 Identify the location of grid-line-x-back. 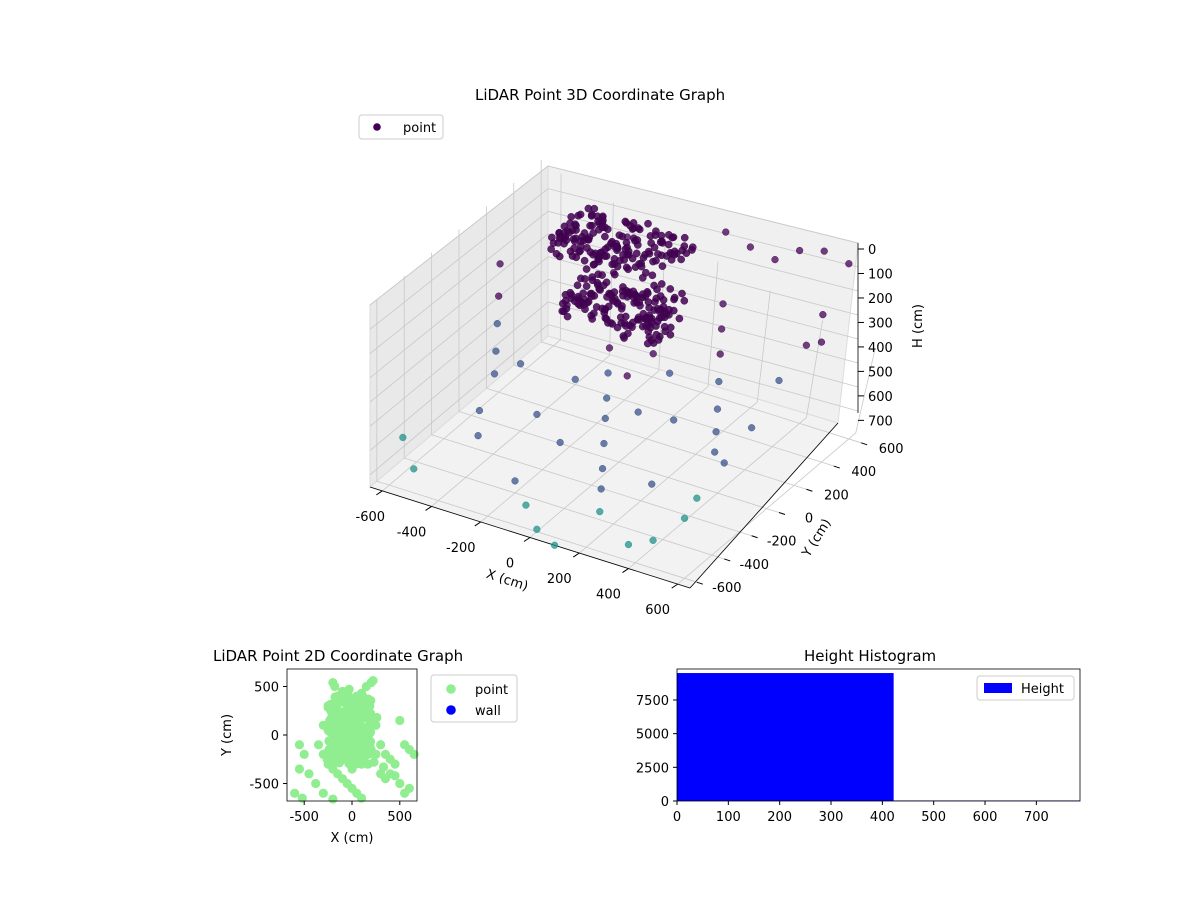
(815, 369).